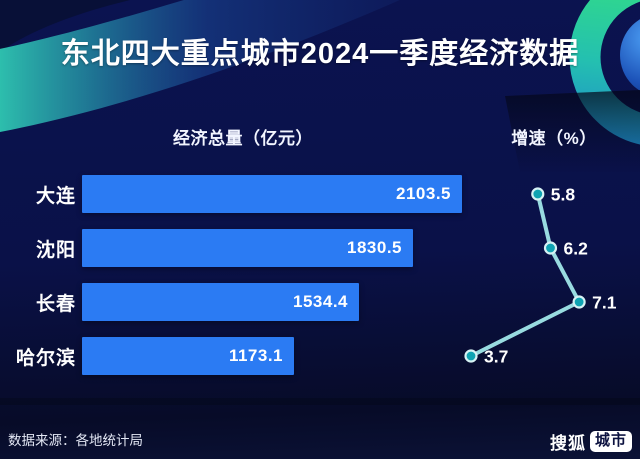 Image resolution: width=640 pixels, height=459 pixels. I want to click on line-section-header: 增速（%）, so click(554, 138).